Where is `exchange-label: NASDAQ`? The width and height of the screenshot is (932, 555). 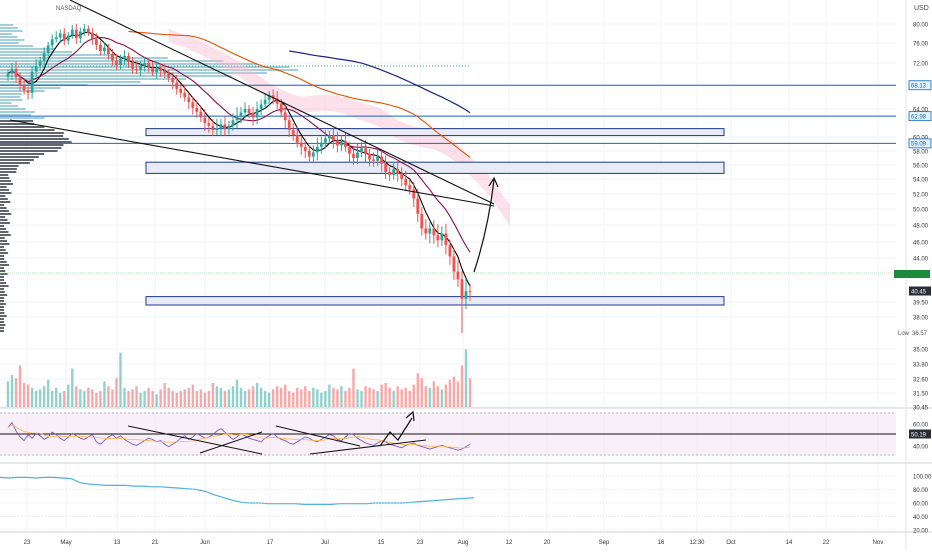 exchange-label: NASDAQ is located at coordinates (69, 9).